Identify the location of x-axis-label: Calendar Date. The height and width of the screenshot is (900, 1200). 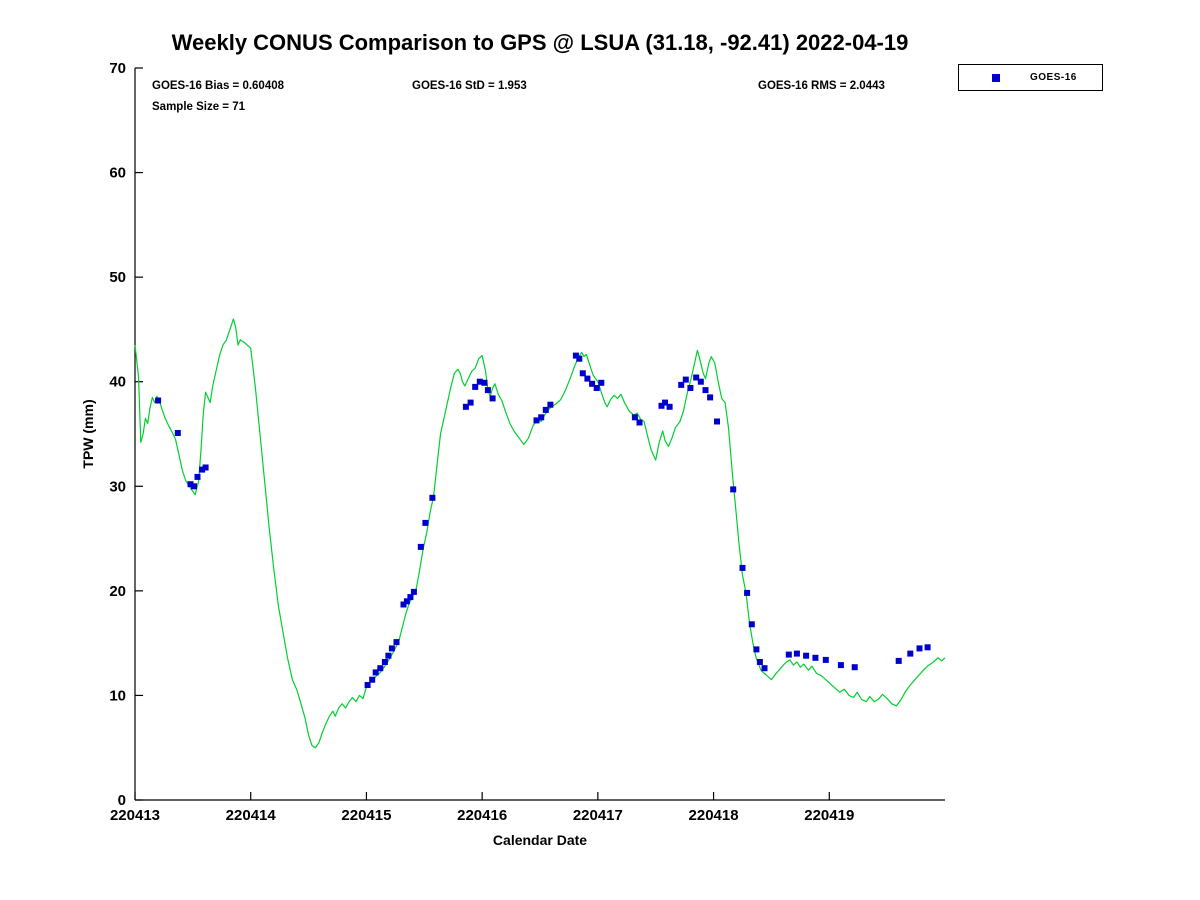
(540, 840).